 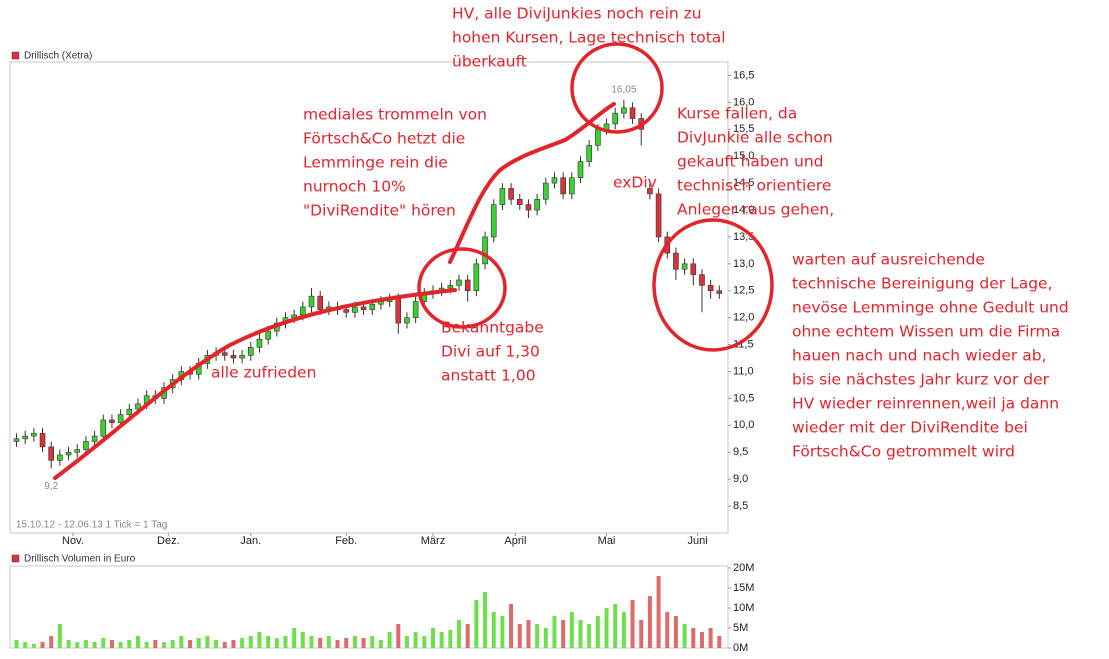 I want to click on annotation-line: Förtsch&Co getrommelt wird, so click(x=903, y=452).